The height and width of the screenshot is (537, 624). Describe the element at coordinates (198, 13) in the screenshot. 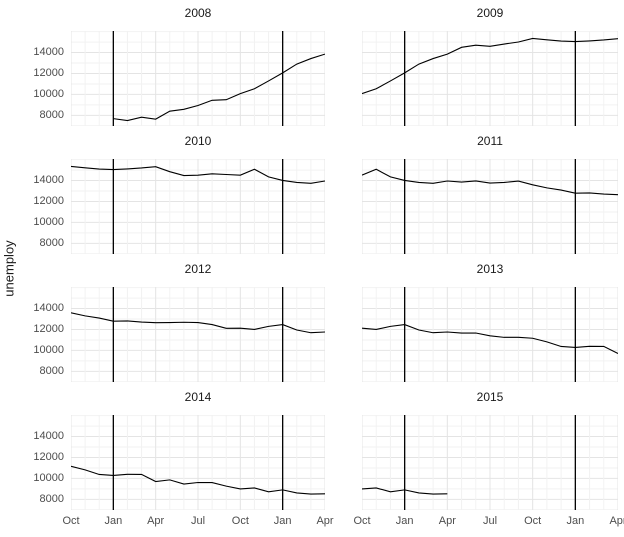

I see `facet-title-2008: 2008` at that location.